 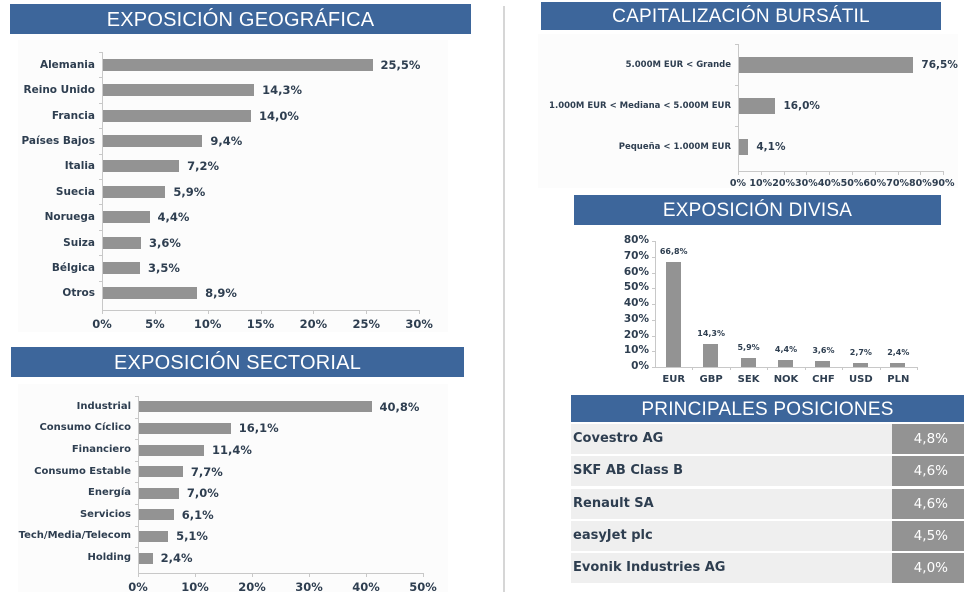 What do you see at coordinates (655, 304) in the screenshot?
I see `divisa-y-axis` at bounding box center [655, 304].